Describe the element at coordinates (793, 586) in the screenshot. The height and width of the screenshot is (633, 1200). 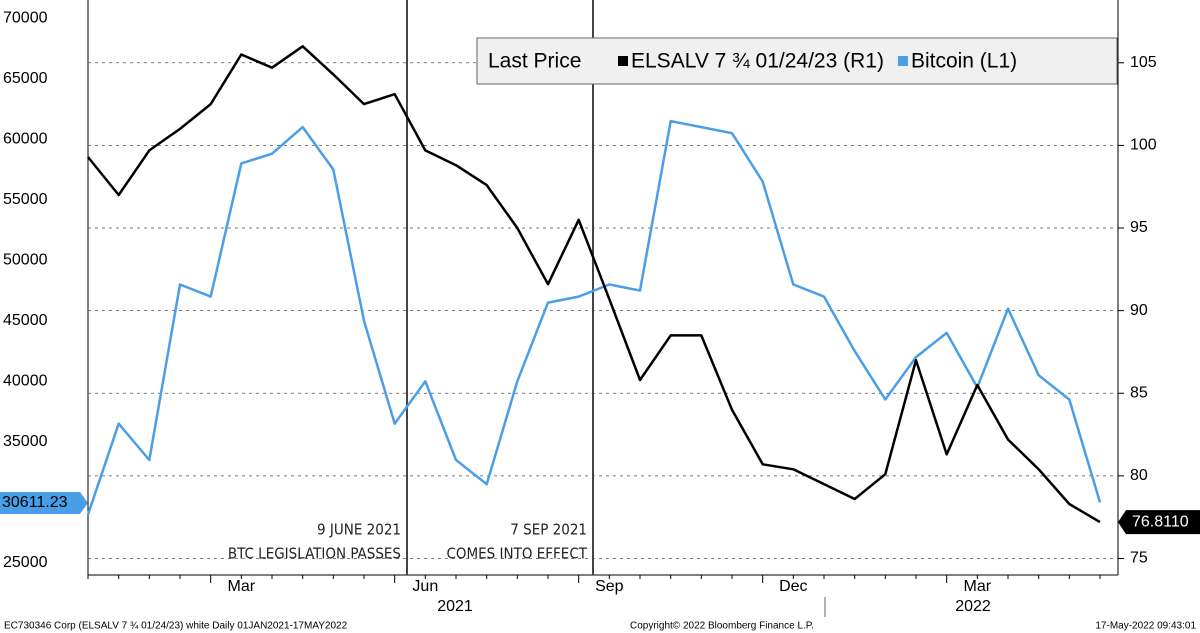
I see `x-tick-label: Dec` at that location.